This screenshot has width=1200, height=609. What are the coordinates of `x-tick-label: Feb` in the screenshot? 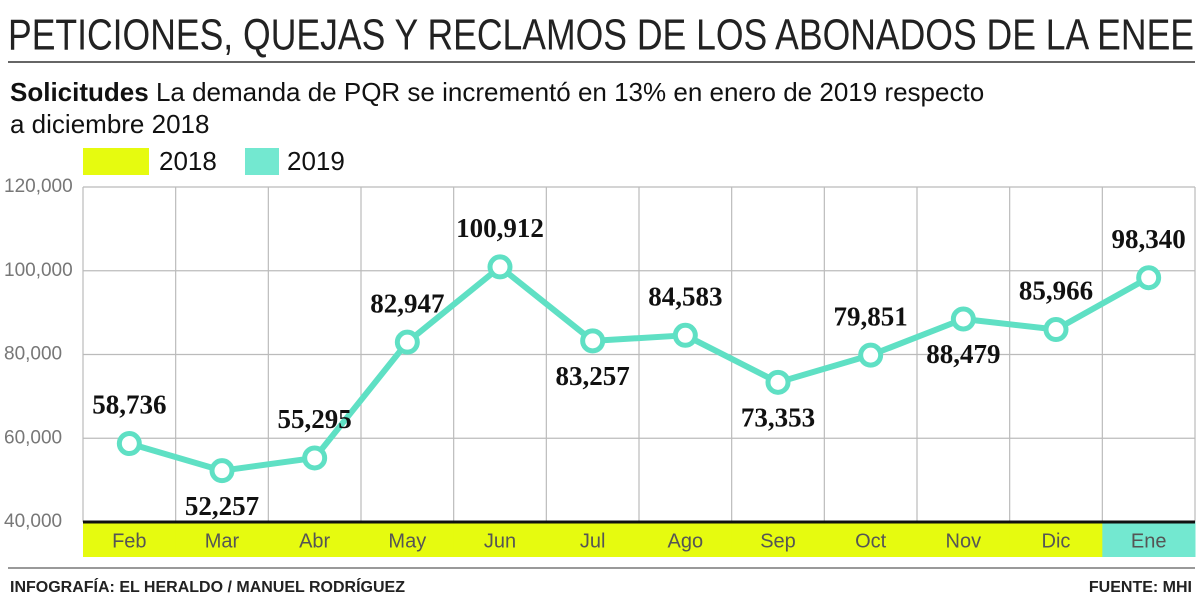 It's located at (129, 541).